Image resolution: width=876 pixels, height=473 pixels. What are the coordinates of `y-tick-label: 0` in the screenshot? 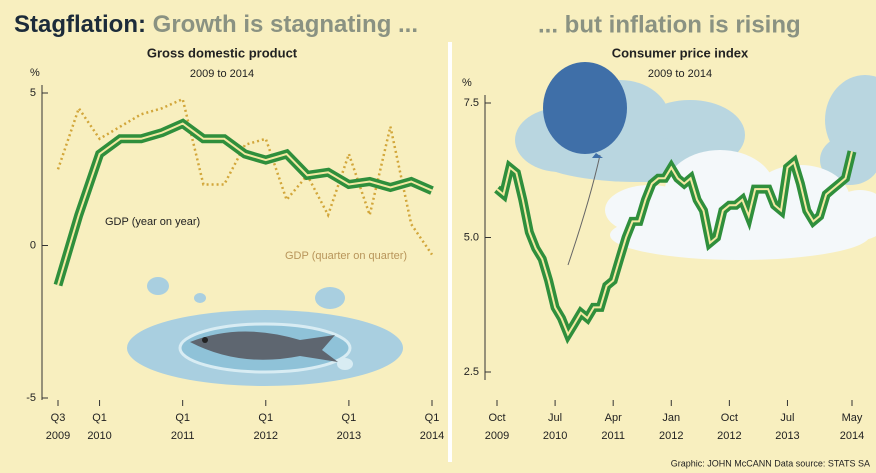 It's located at (33, 245).